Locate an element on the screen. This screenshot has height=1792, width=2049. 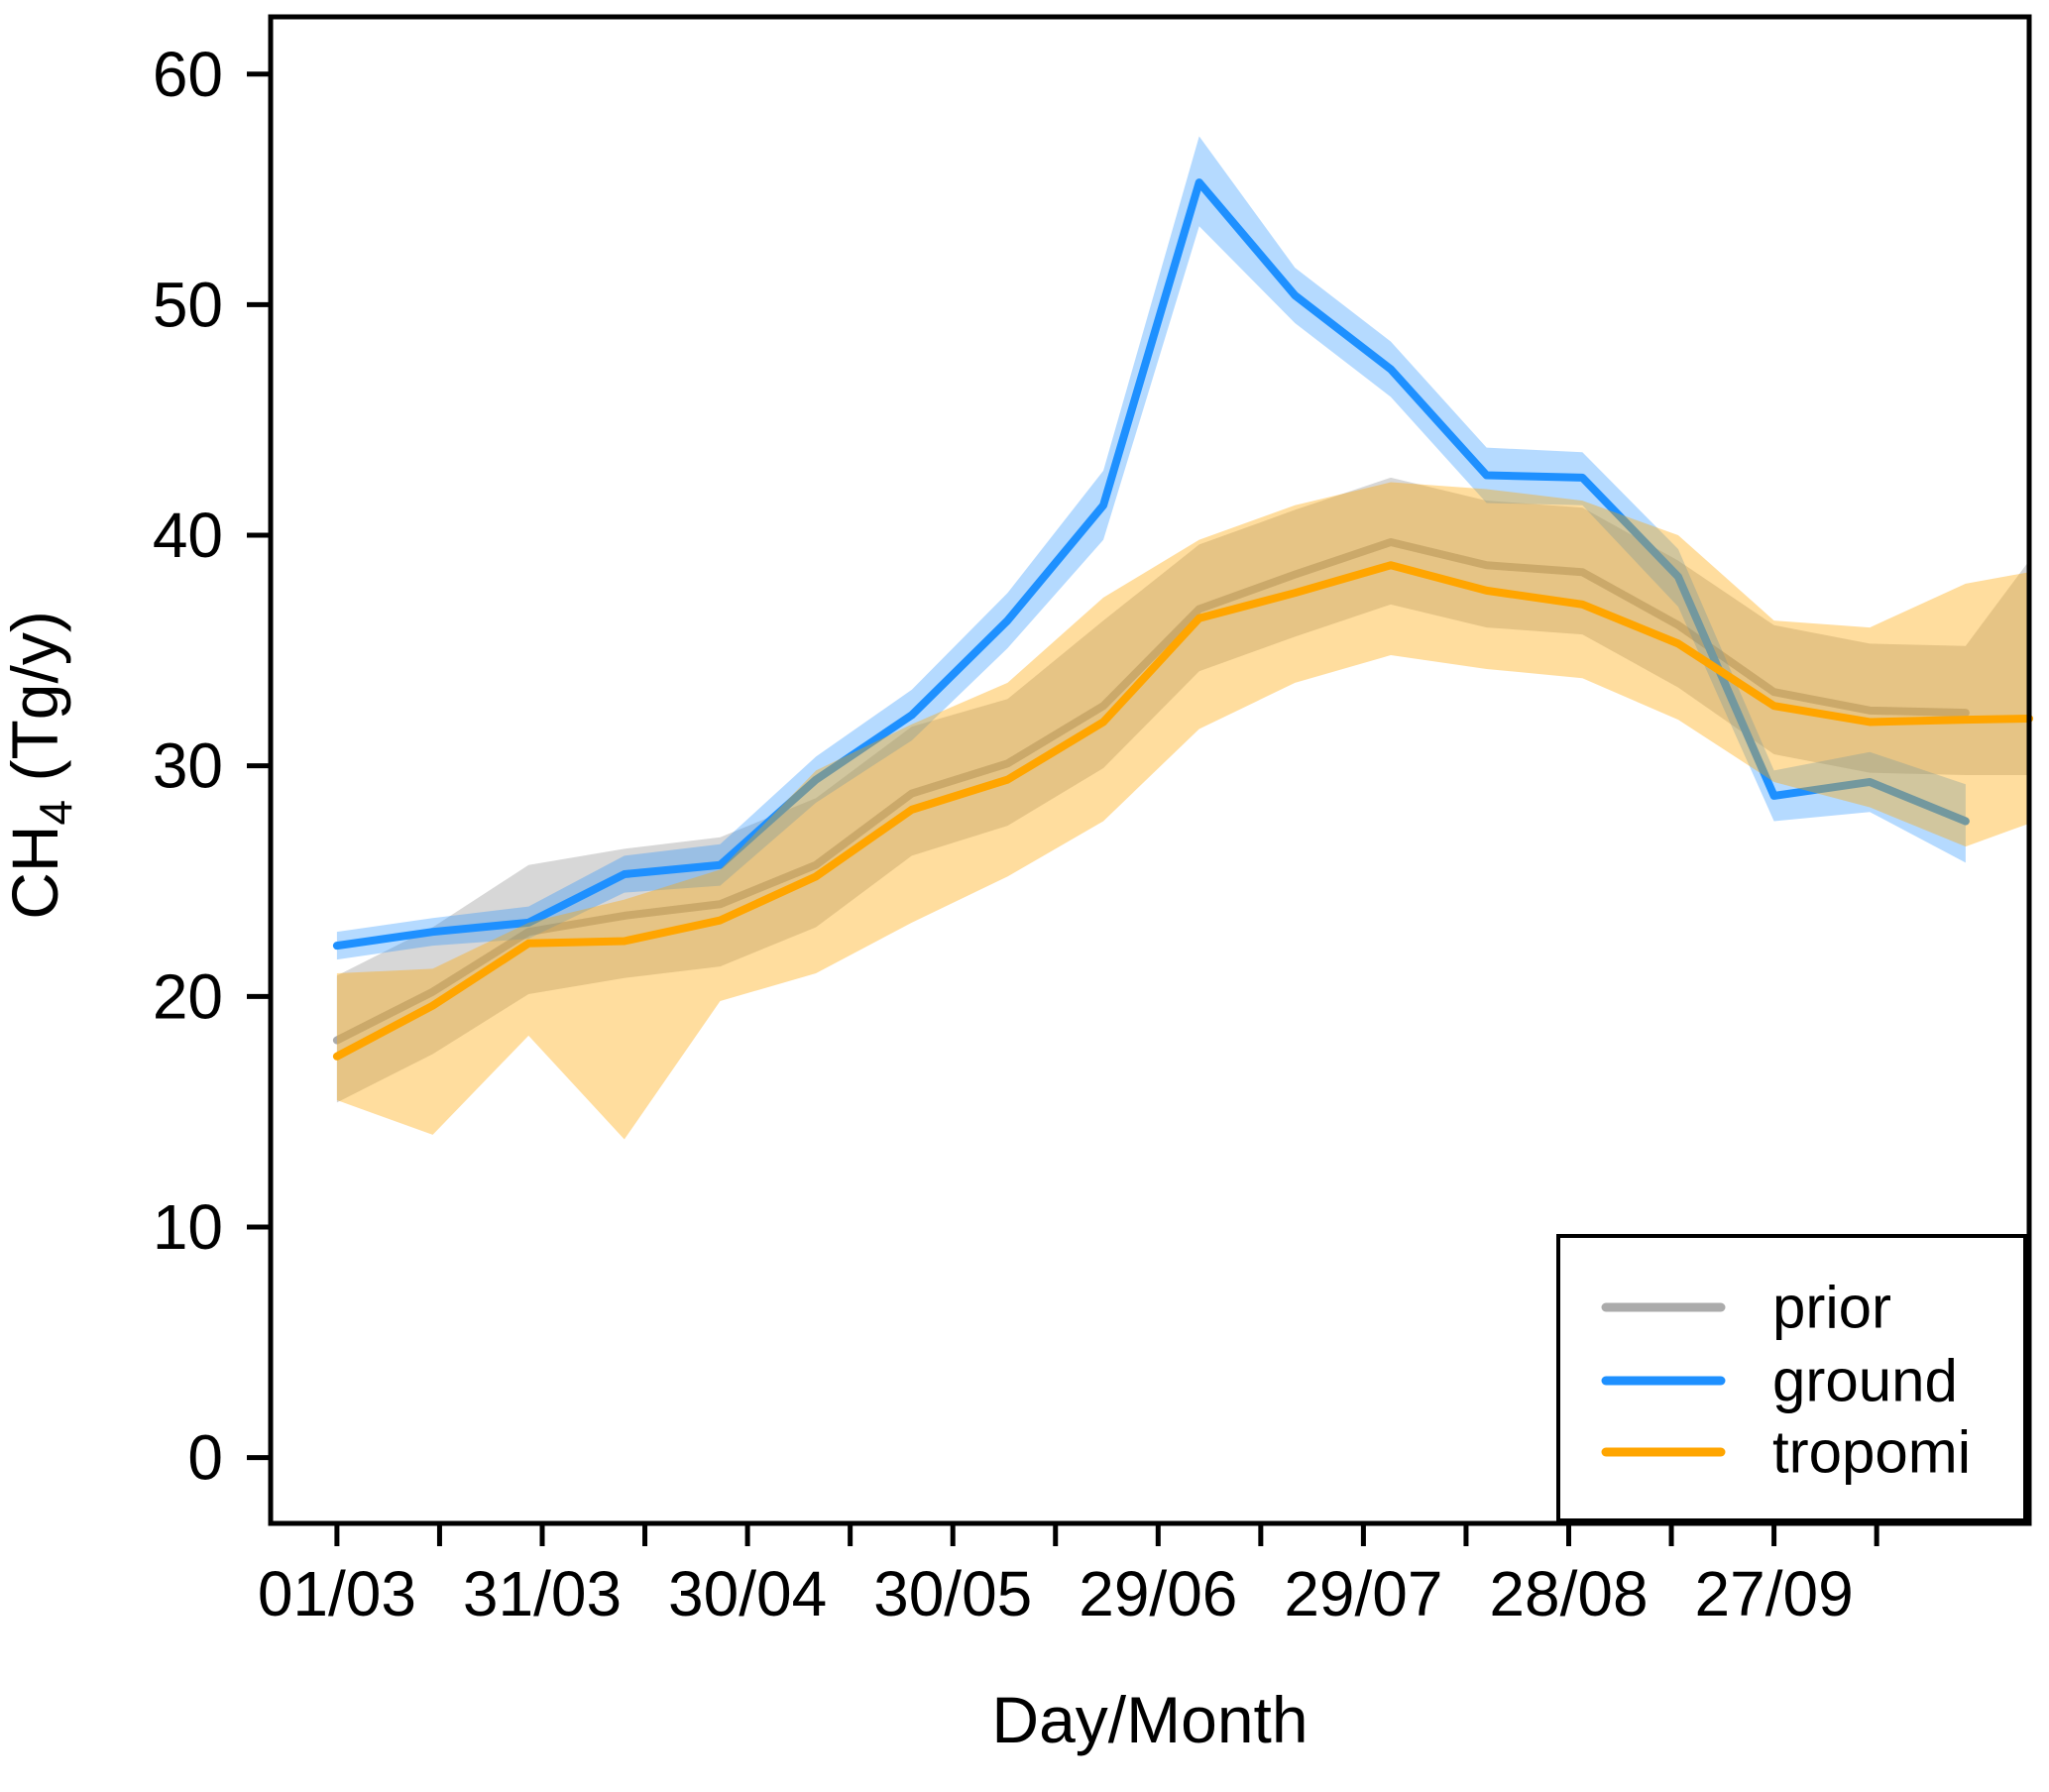
y-axis-title-suffix: (Tg/y) is located at coordinates (35, 705).